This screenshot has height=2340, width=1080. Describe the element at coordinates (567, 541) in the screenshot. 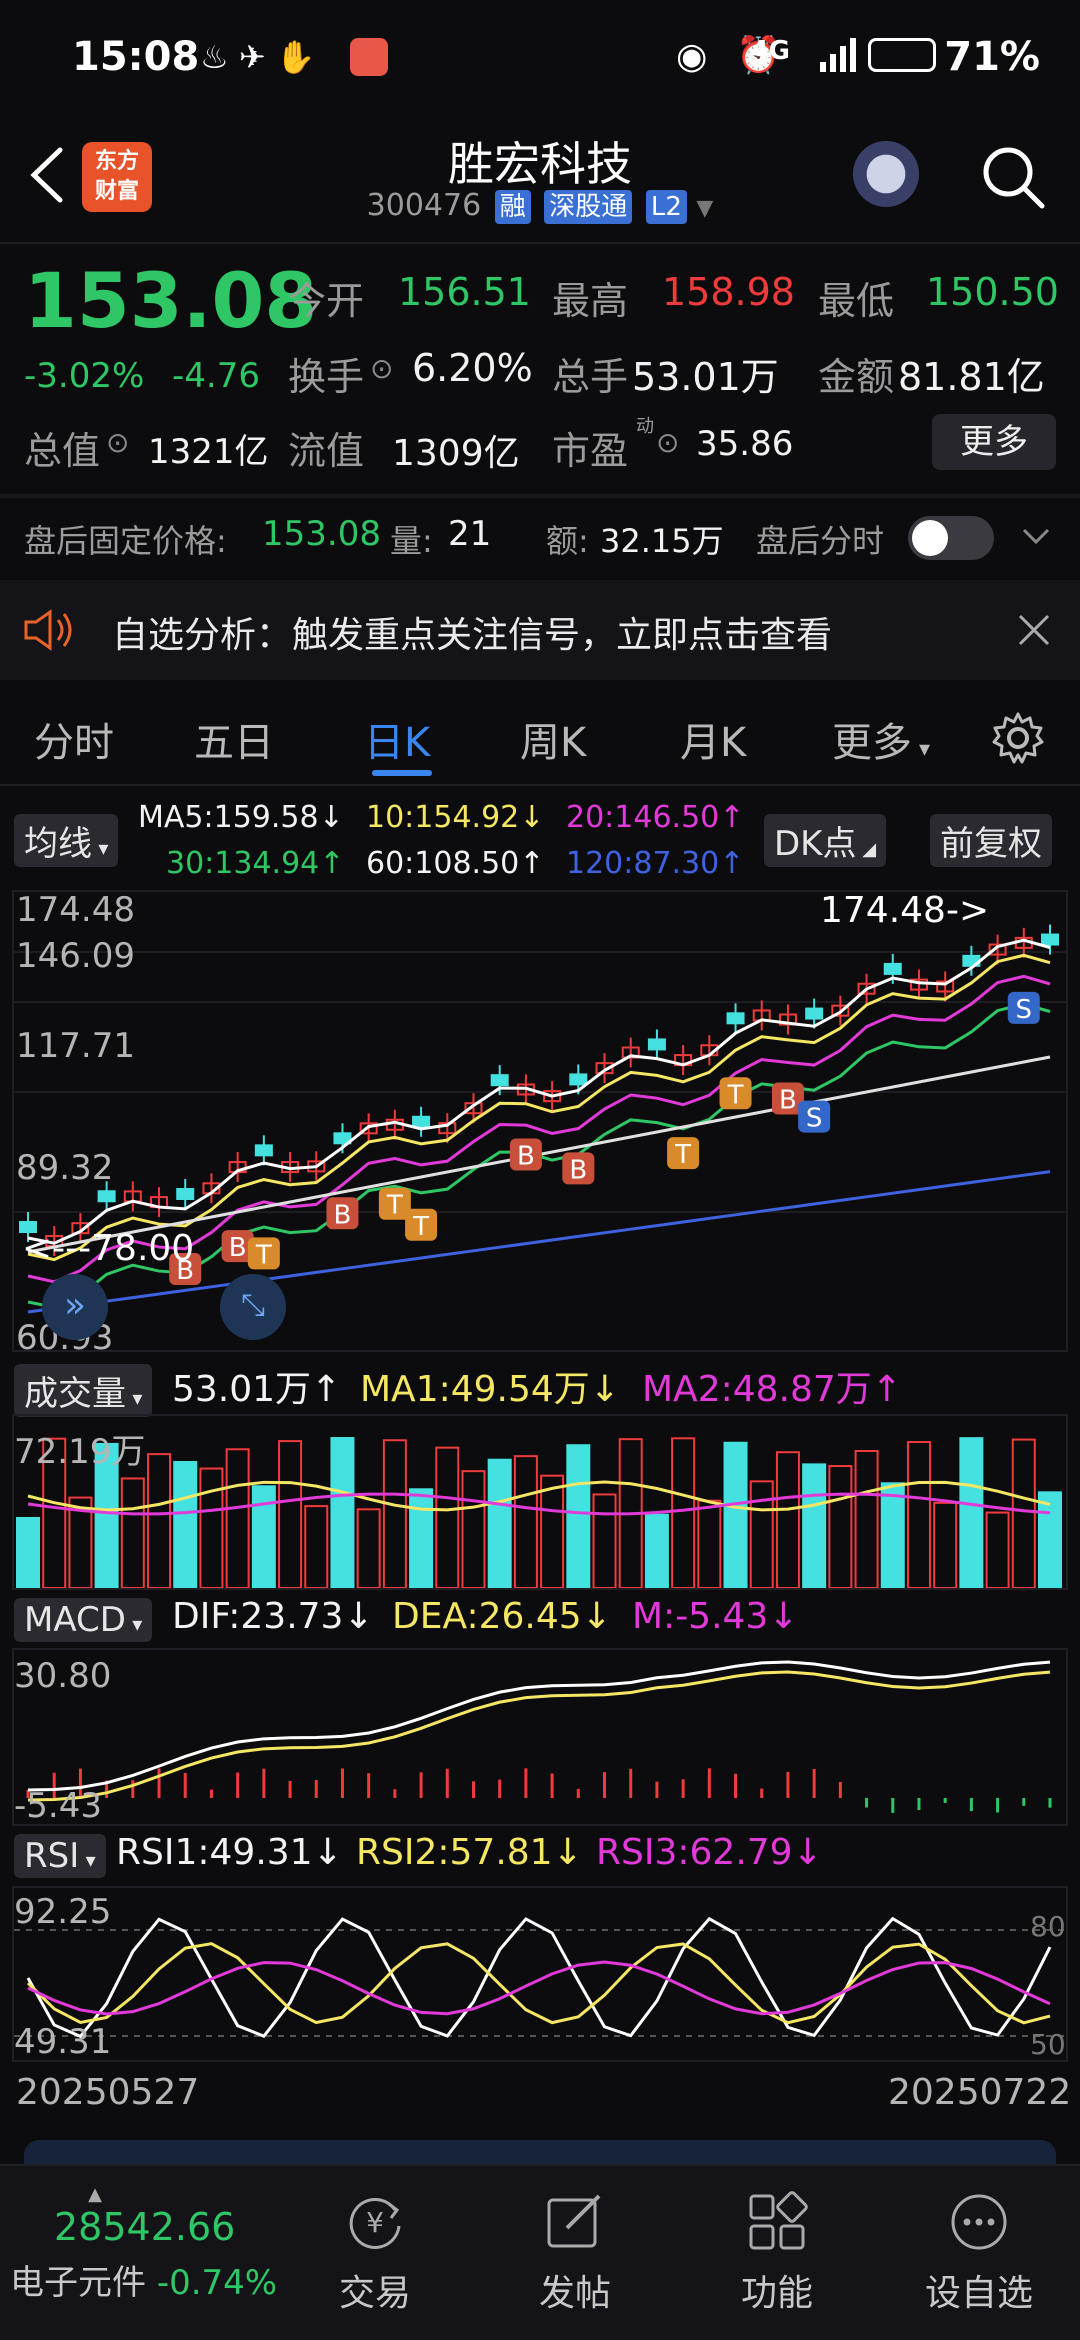

I see `after-hours-amt-label: 额:` at that location.